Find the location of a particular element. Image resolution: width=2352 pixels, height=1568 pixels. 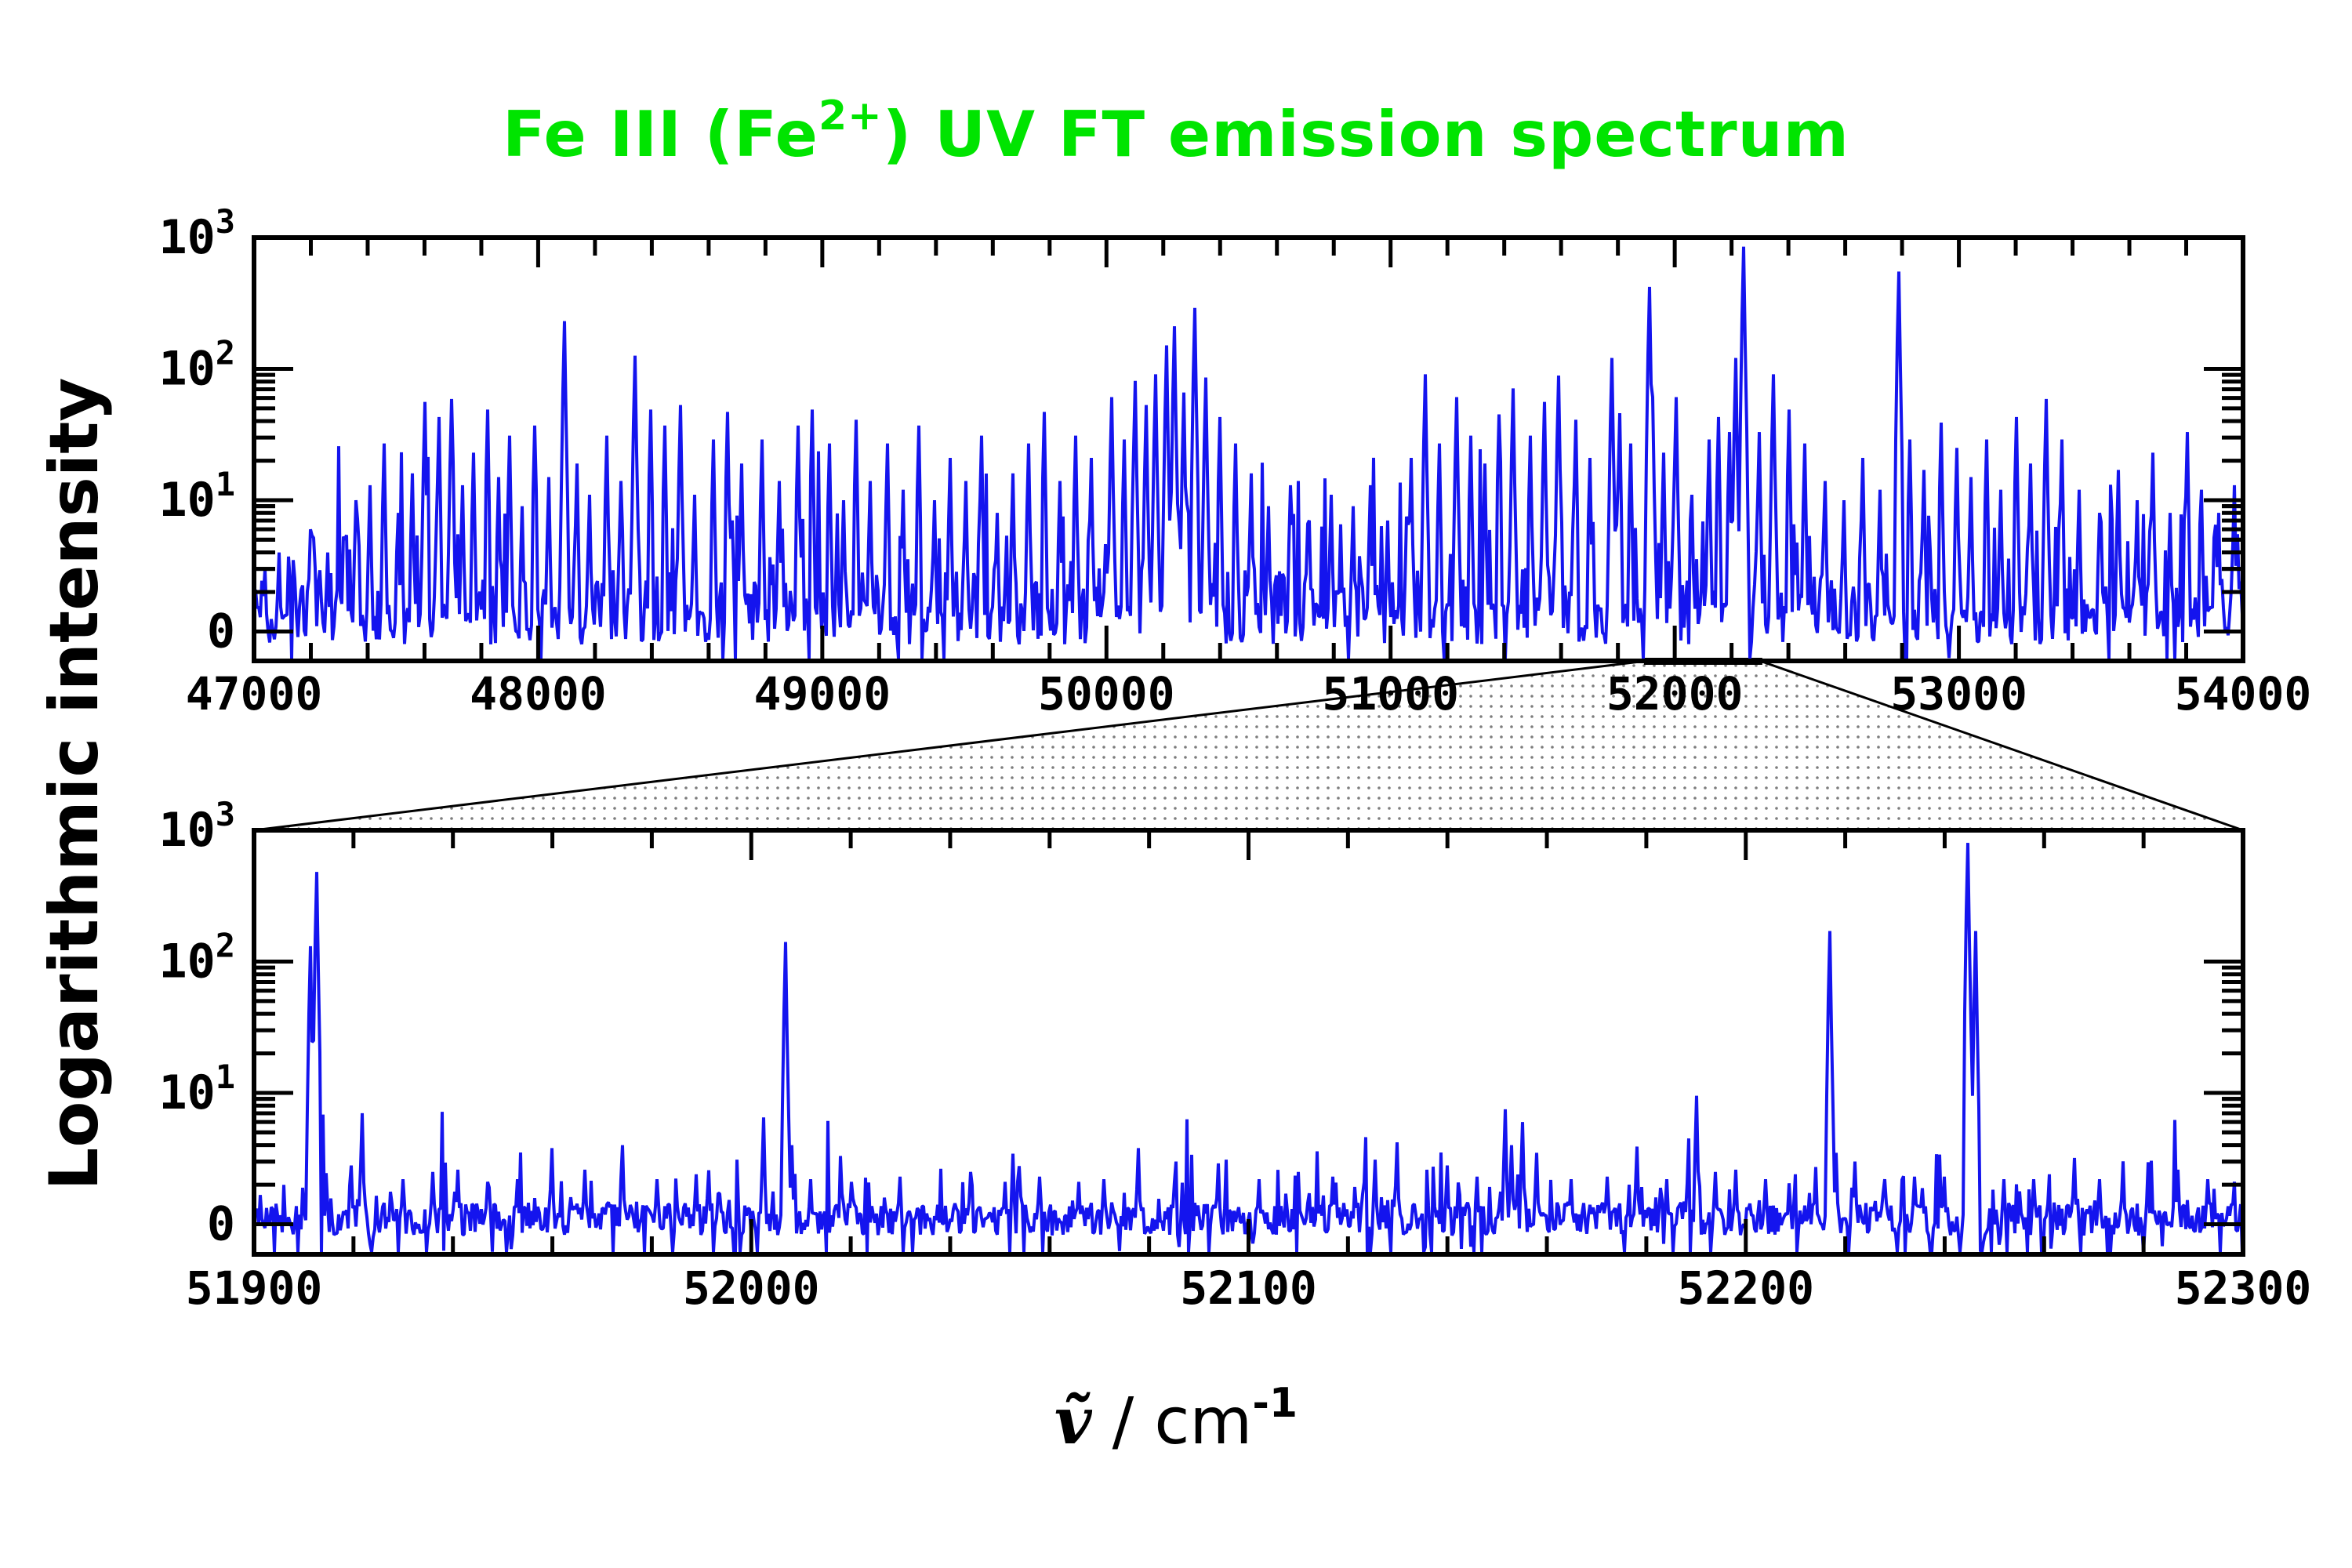

page-title: Fe III (Fe2+) UV FT emission spectrum is located at coordinates (1176, 132).